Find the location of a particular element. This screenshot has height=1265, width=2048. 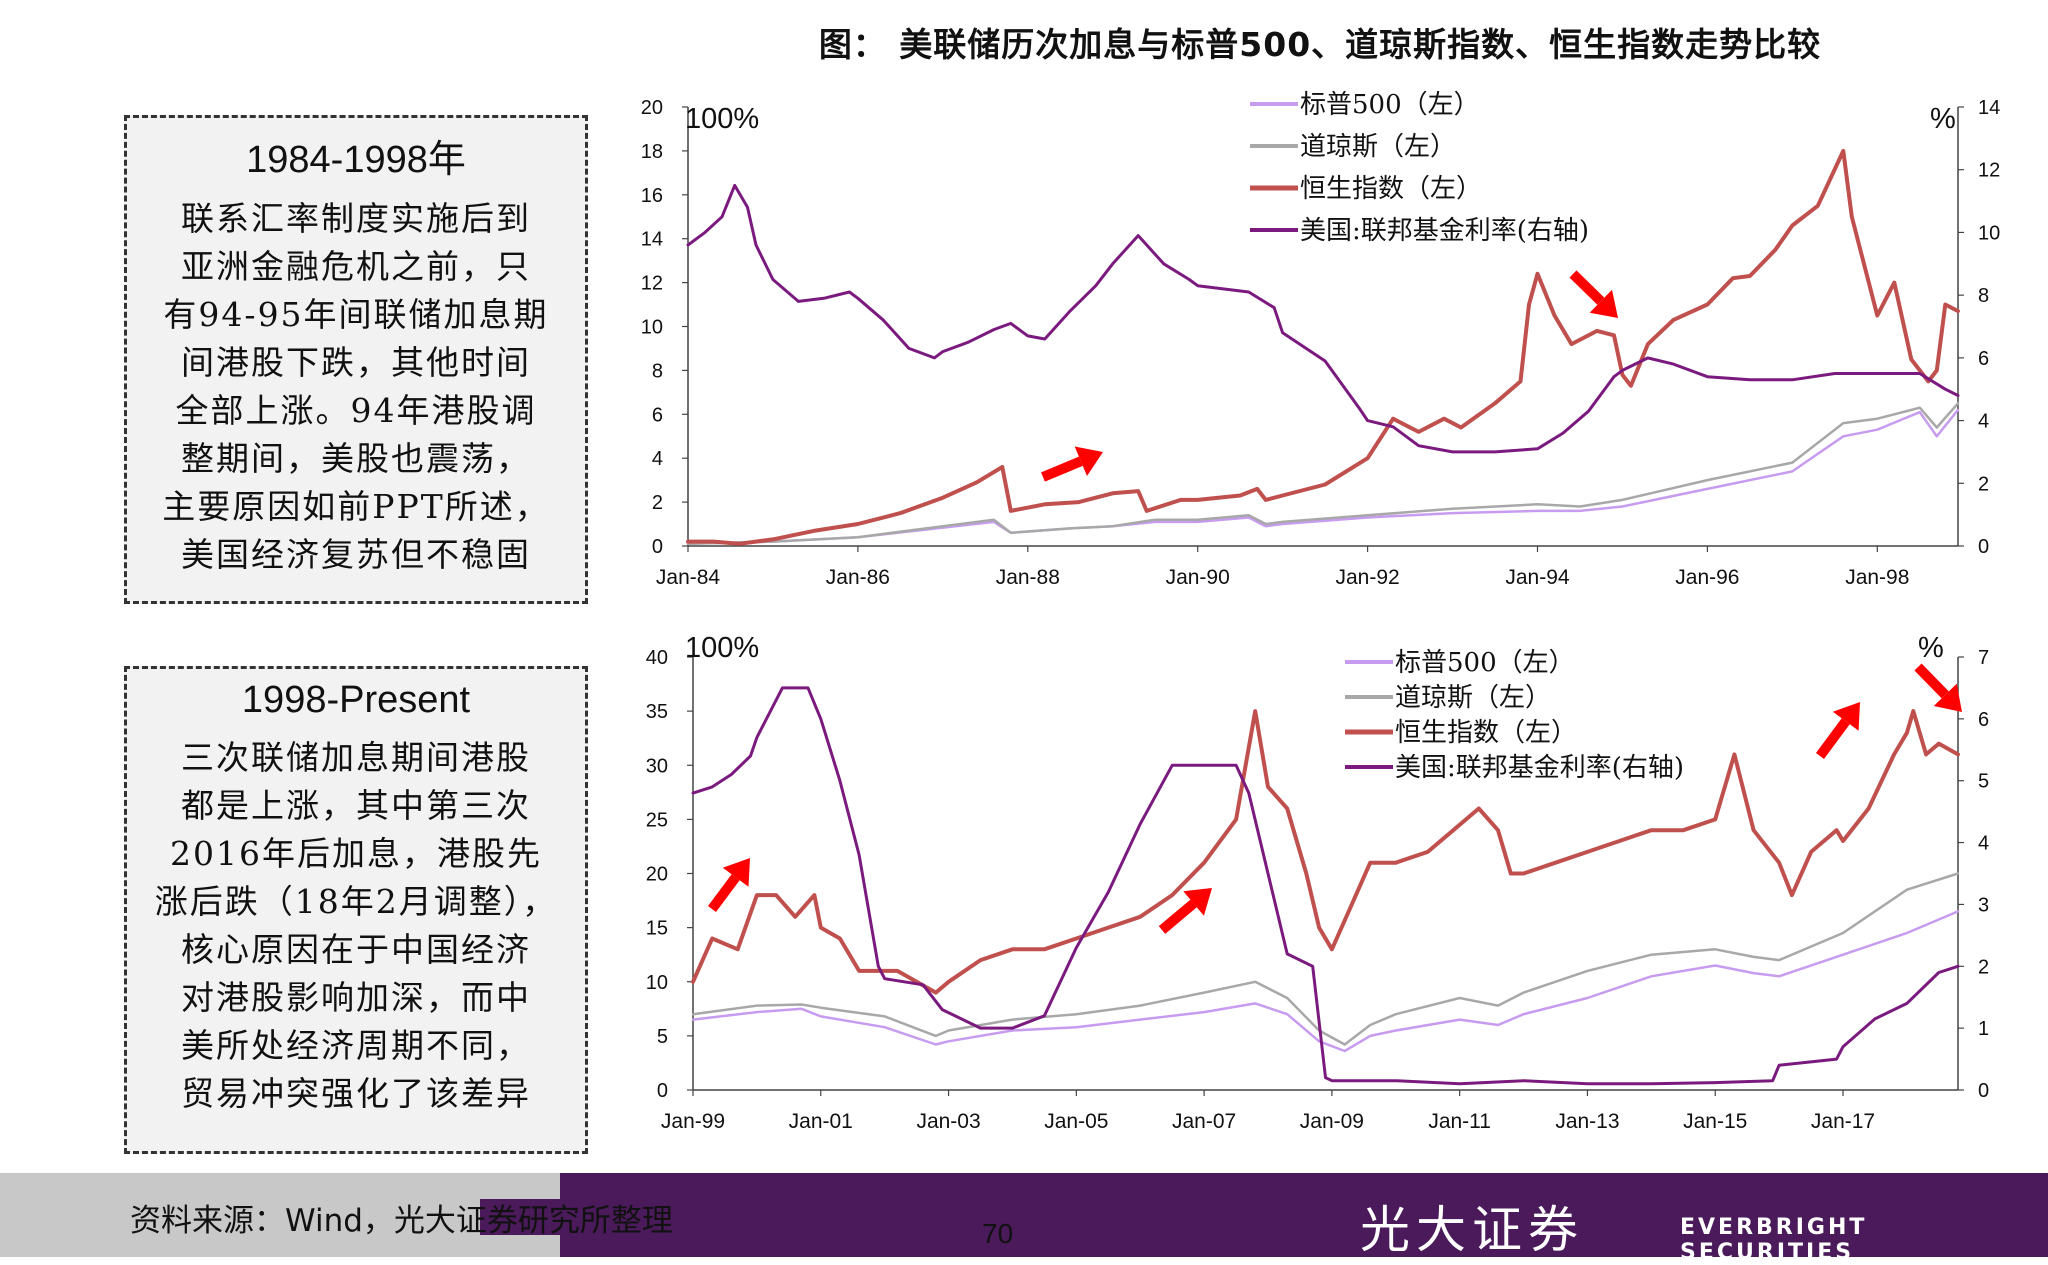

x-tick-label: Jan-13 is located at coordinates (1587, 1121).